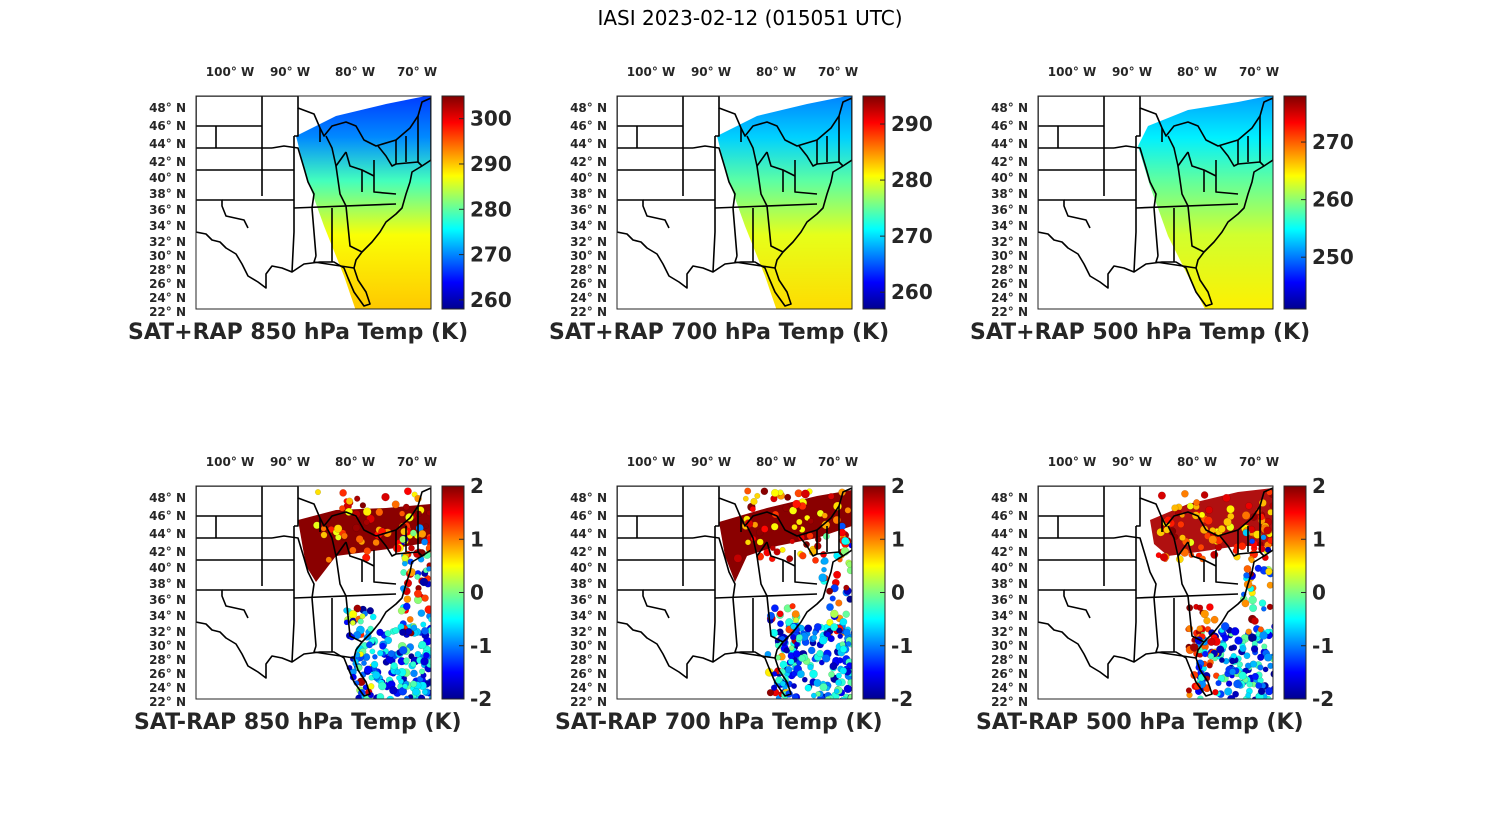 This screenshot has height=825, width=1500. I want to click on lat-tick-label: 42° N, so click(588, 162).